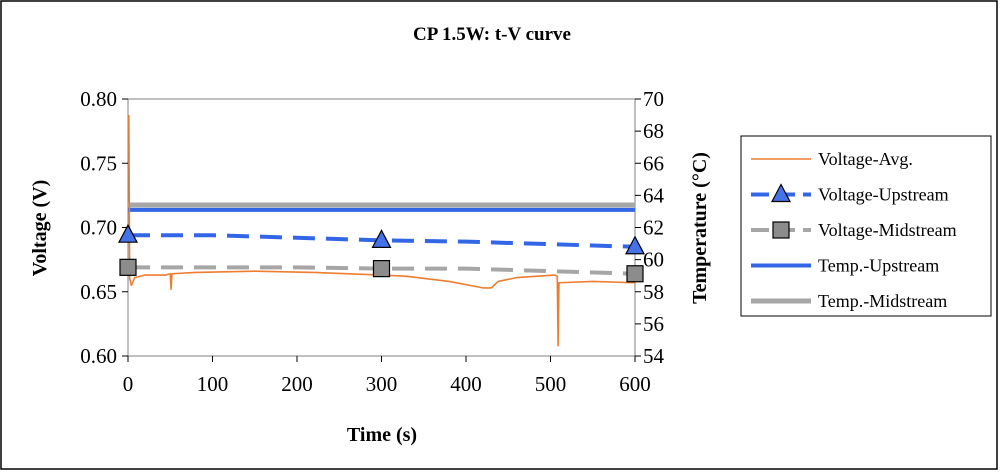  I want to click on y-axis-label: Voltage (V), so click(40, 228).